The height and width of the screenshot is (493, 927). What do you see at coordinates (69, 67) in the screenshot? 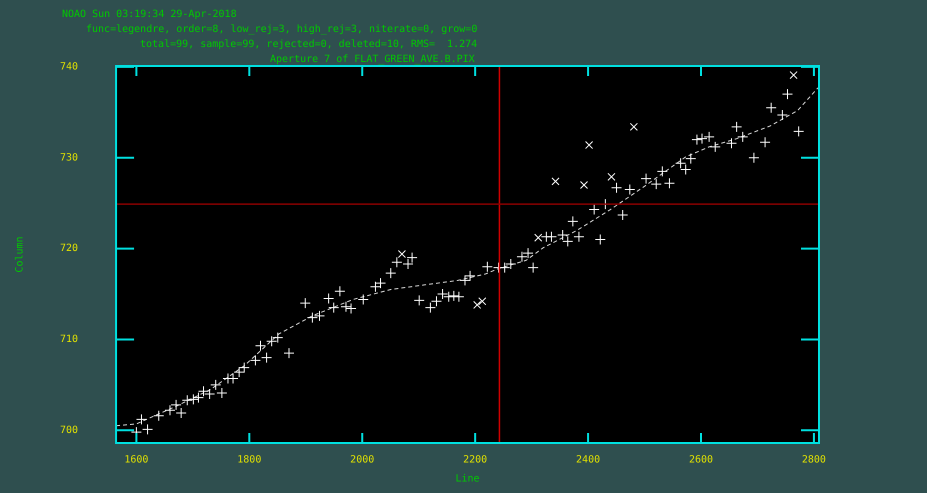
I see `y-tick-label: 740` at bounding box center [69, 67].